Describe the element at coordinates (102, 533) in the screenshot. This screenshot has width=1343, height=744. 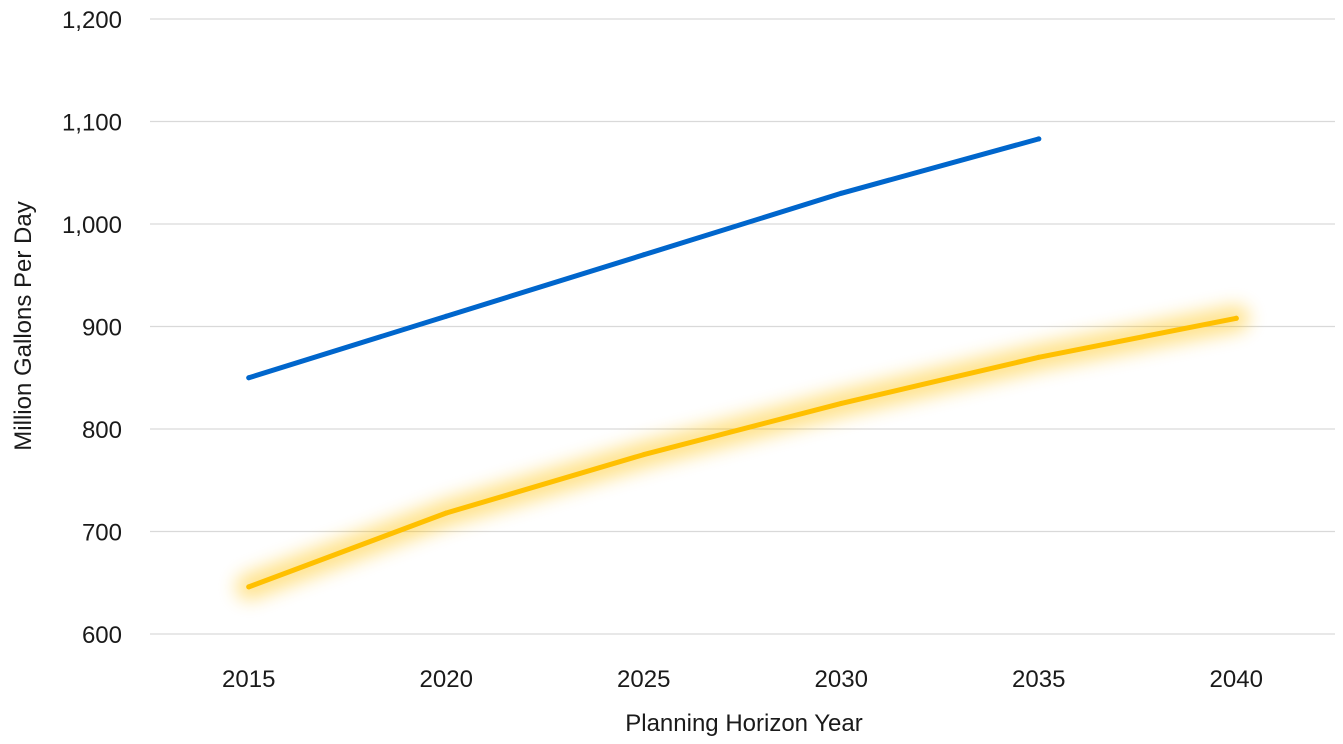
I see `y-tick-label: 700` at that location.